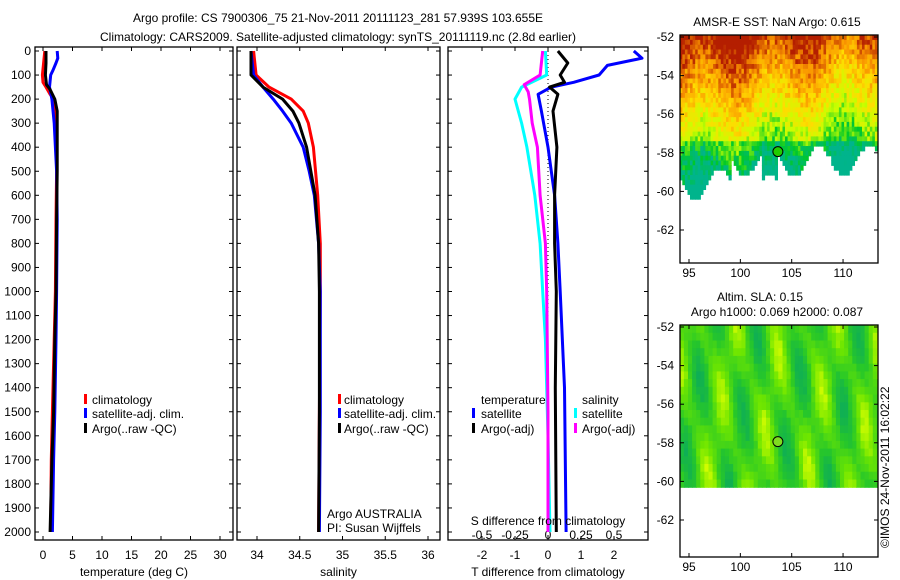 The height and width of the screenshot is (580, 900). I want to click on y-tick-label: 100, so click(21, 75).